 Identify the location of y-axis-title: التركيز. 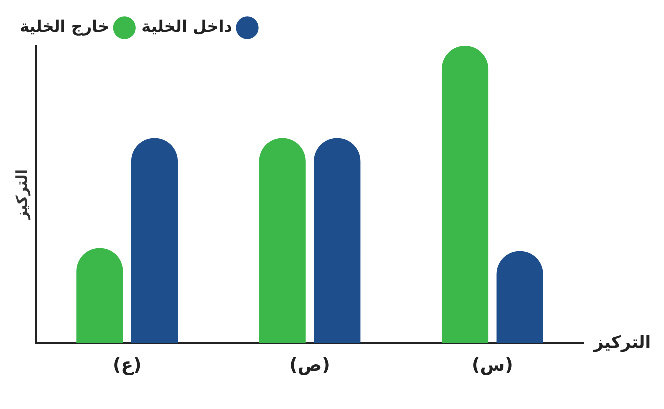
(21, 195).